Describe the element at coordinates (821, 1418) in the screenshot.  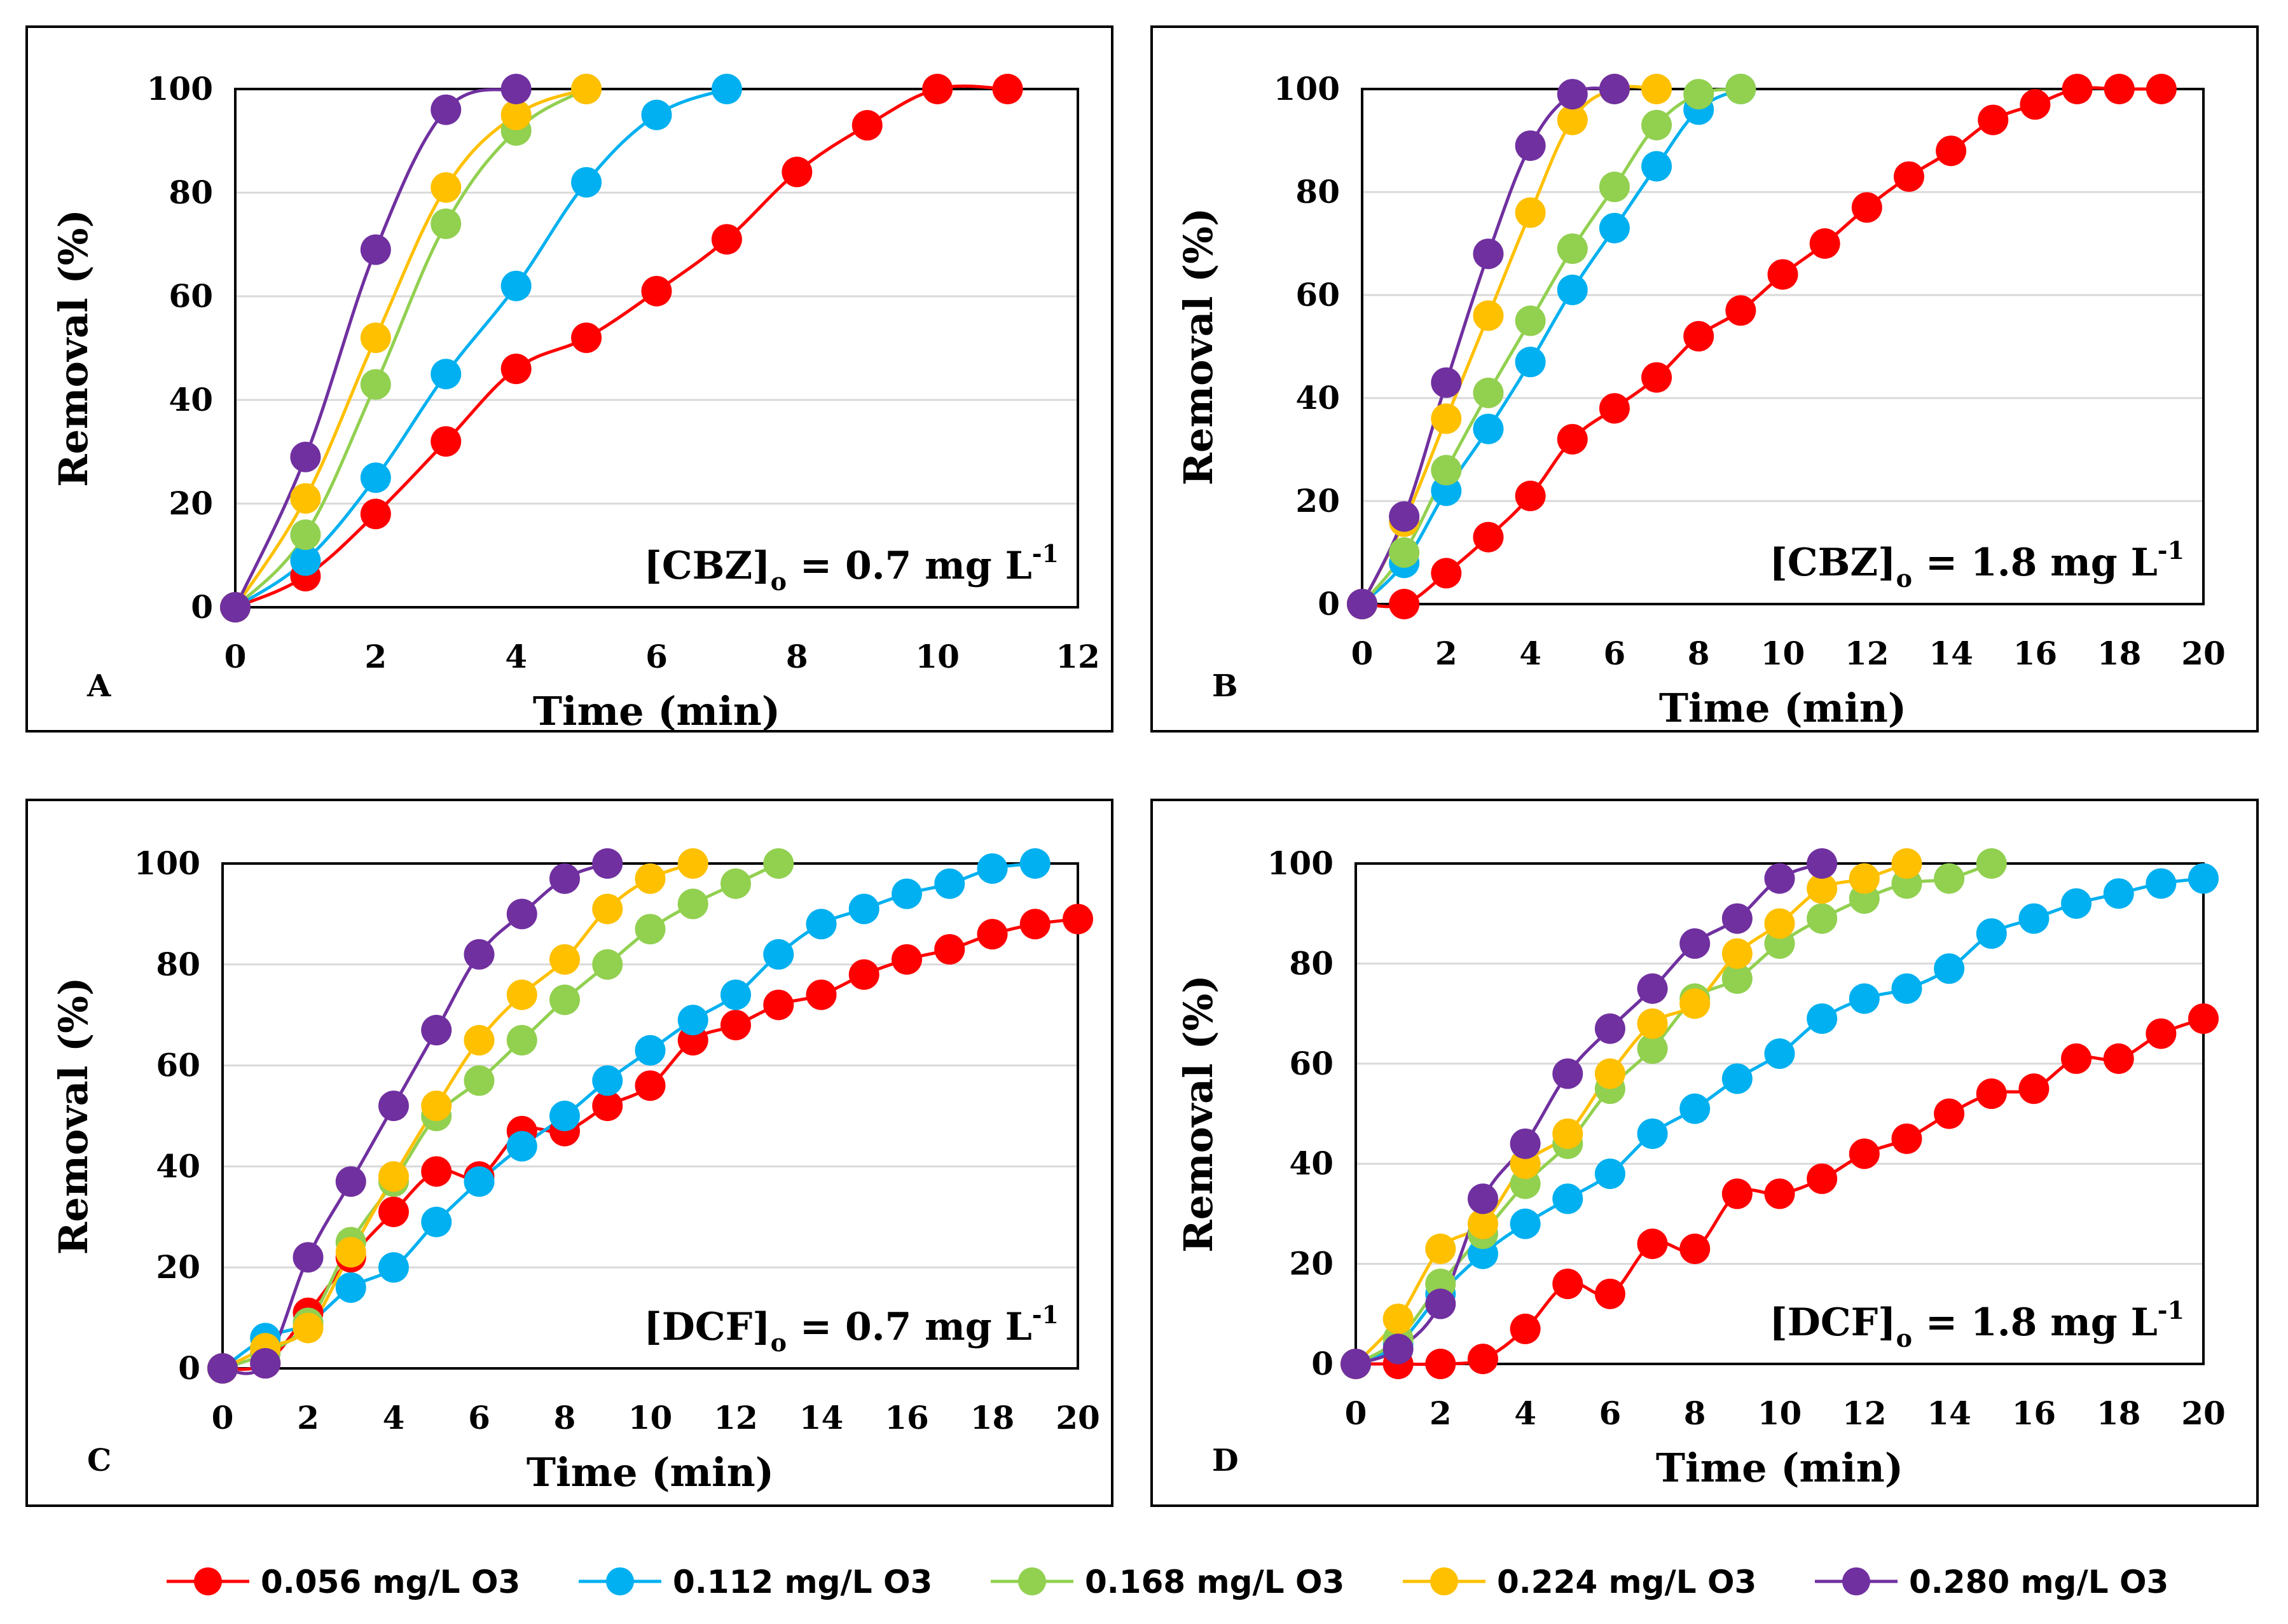
I see `x-tick-label: 14` at that location.